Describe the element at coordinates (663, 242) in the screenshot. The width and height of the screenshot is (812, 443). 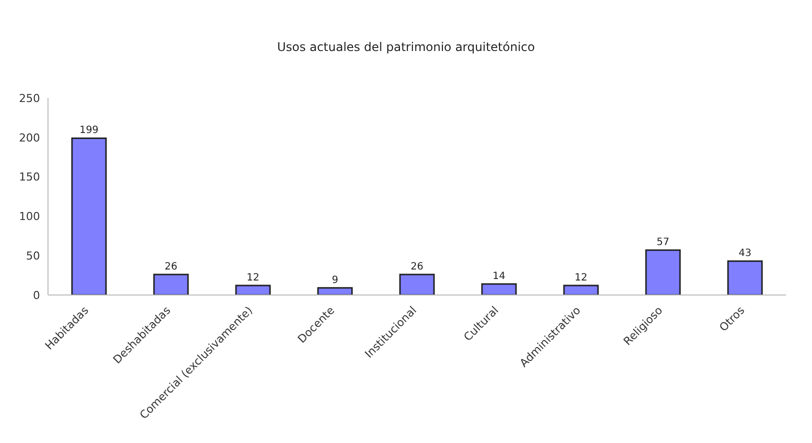
I see `data-label: 57` at that location.